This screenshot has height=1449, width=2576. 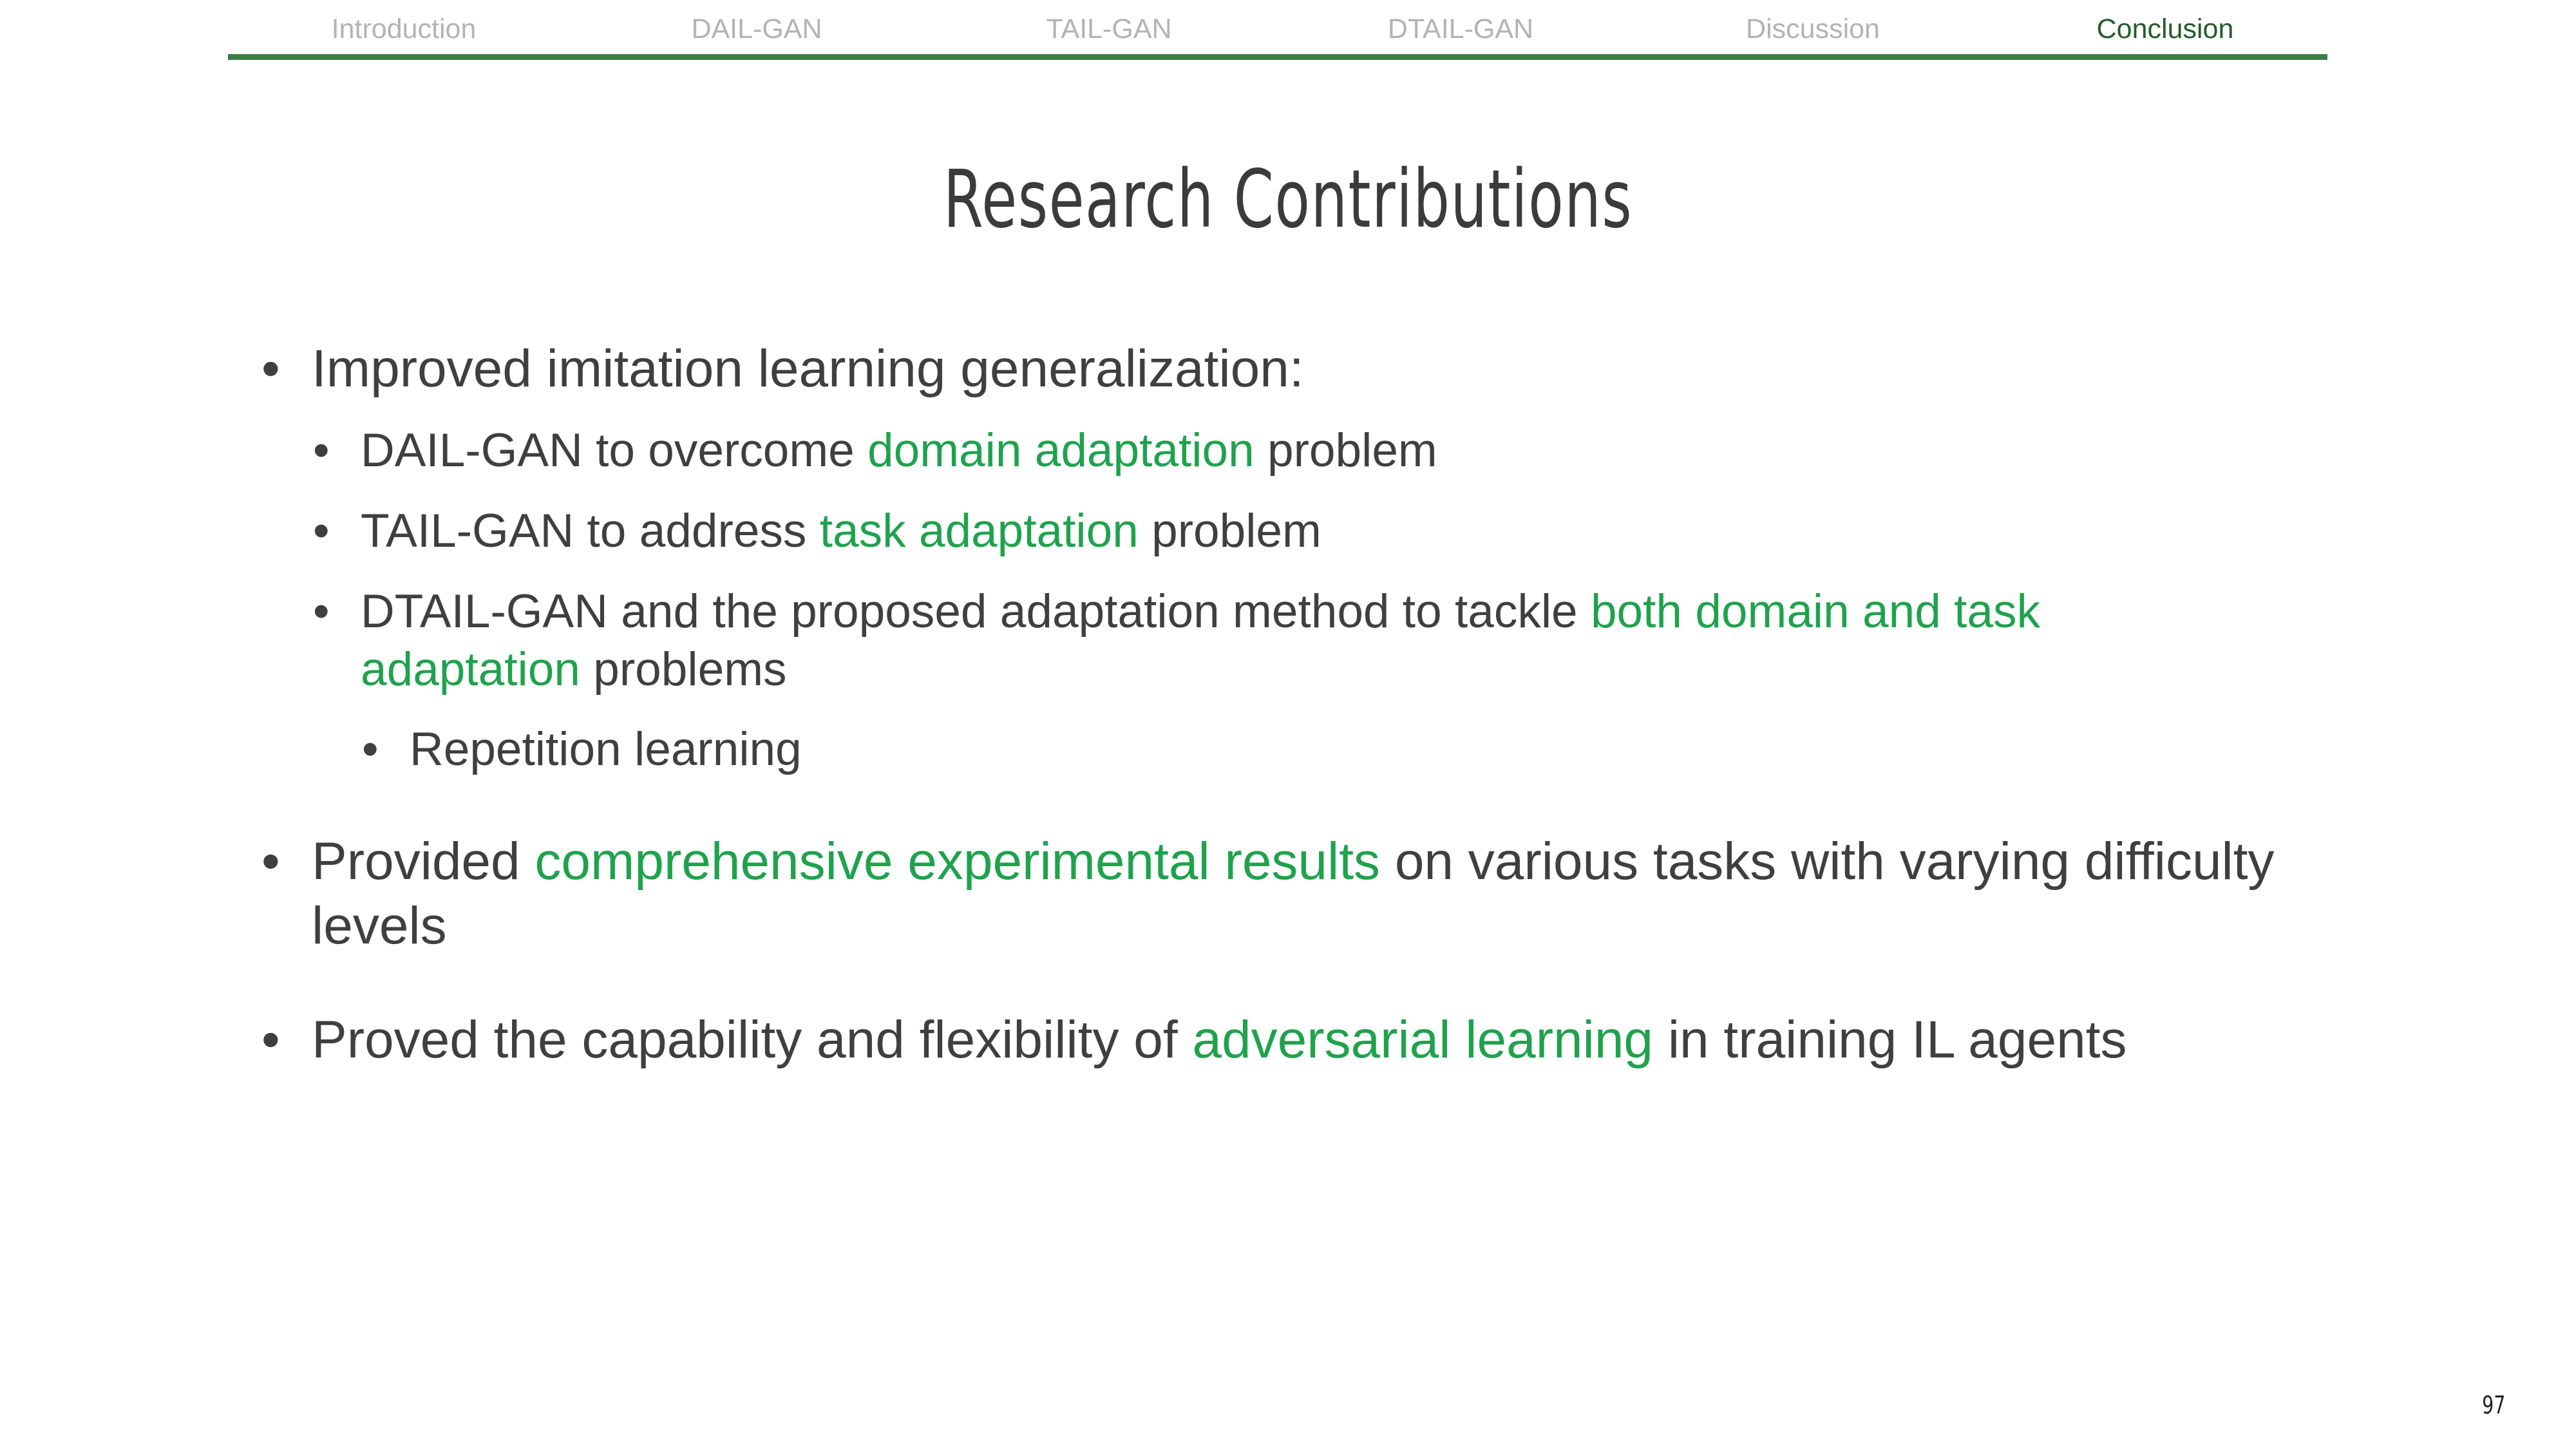 I want to click on slide-title: Research Contributions, so click(x=1288, y=199).